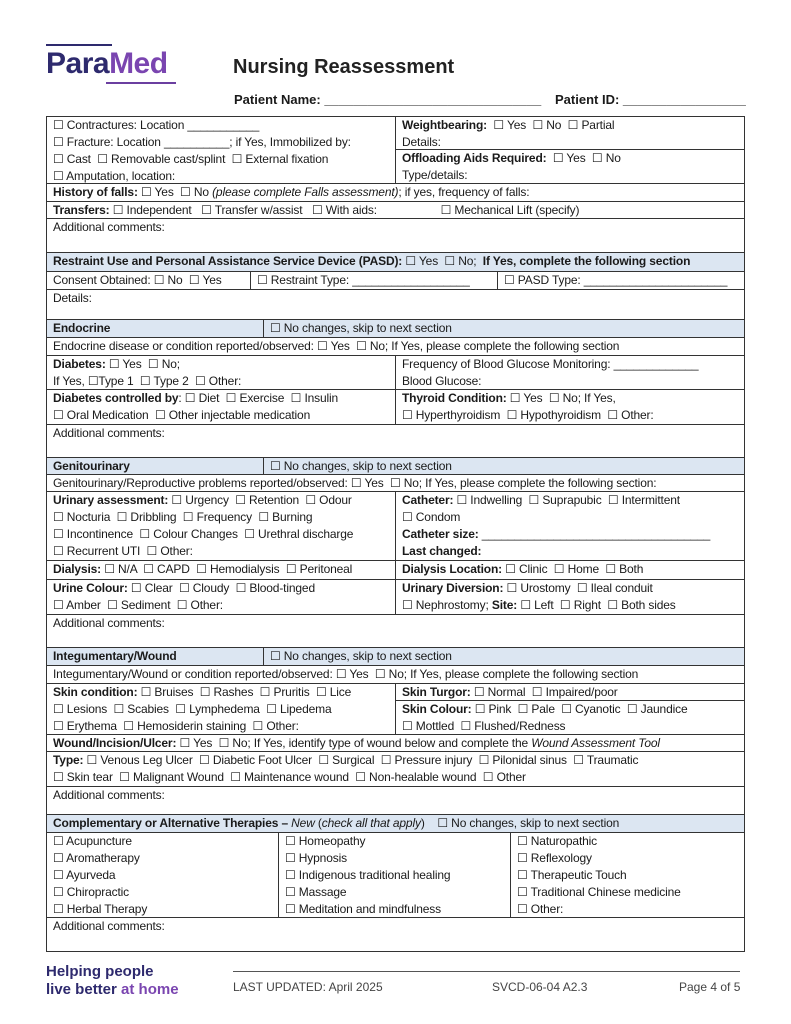 The height and width of the screenshot is (1024, 791). I want to click on field-text: : ☐ Diet ☐ Exercise ☐ Insulin, so click(258, 398).